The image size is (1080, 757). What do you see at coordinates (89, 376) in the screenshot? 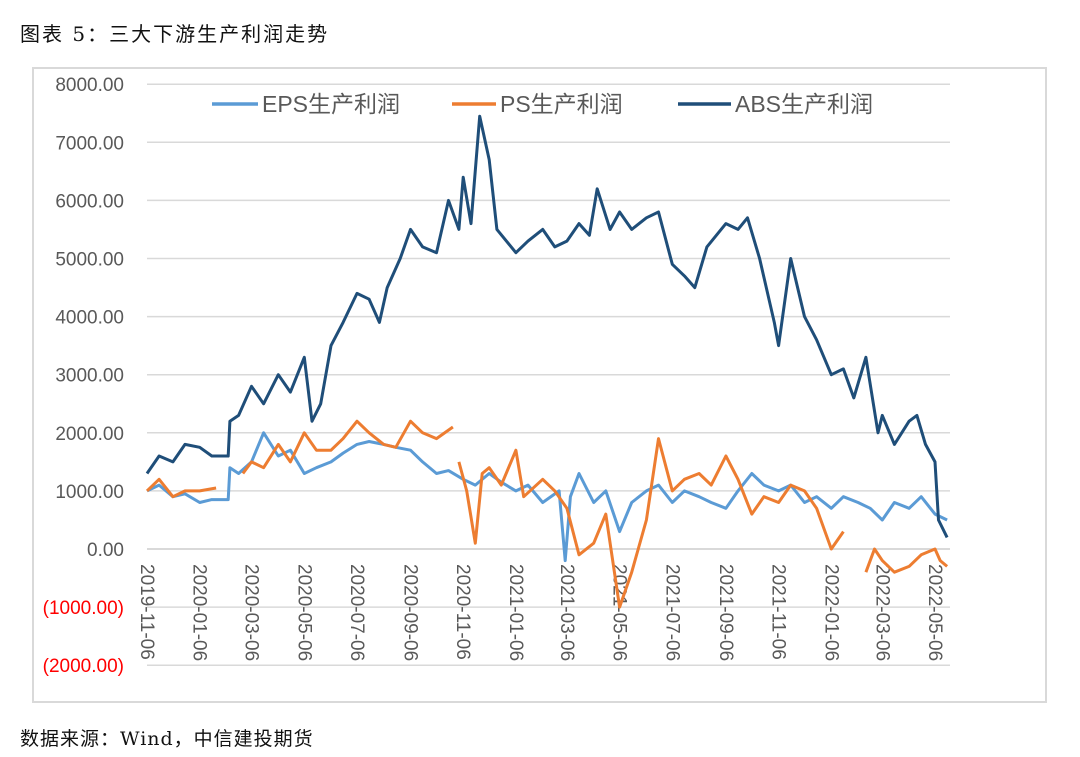
I see `y-tick-label: 3000.00` at bounding box center [89, 376].